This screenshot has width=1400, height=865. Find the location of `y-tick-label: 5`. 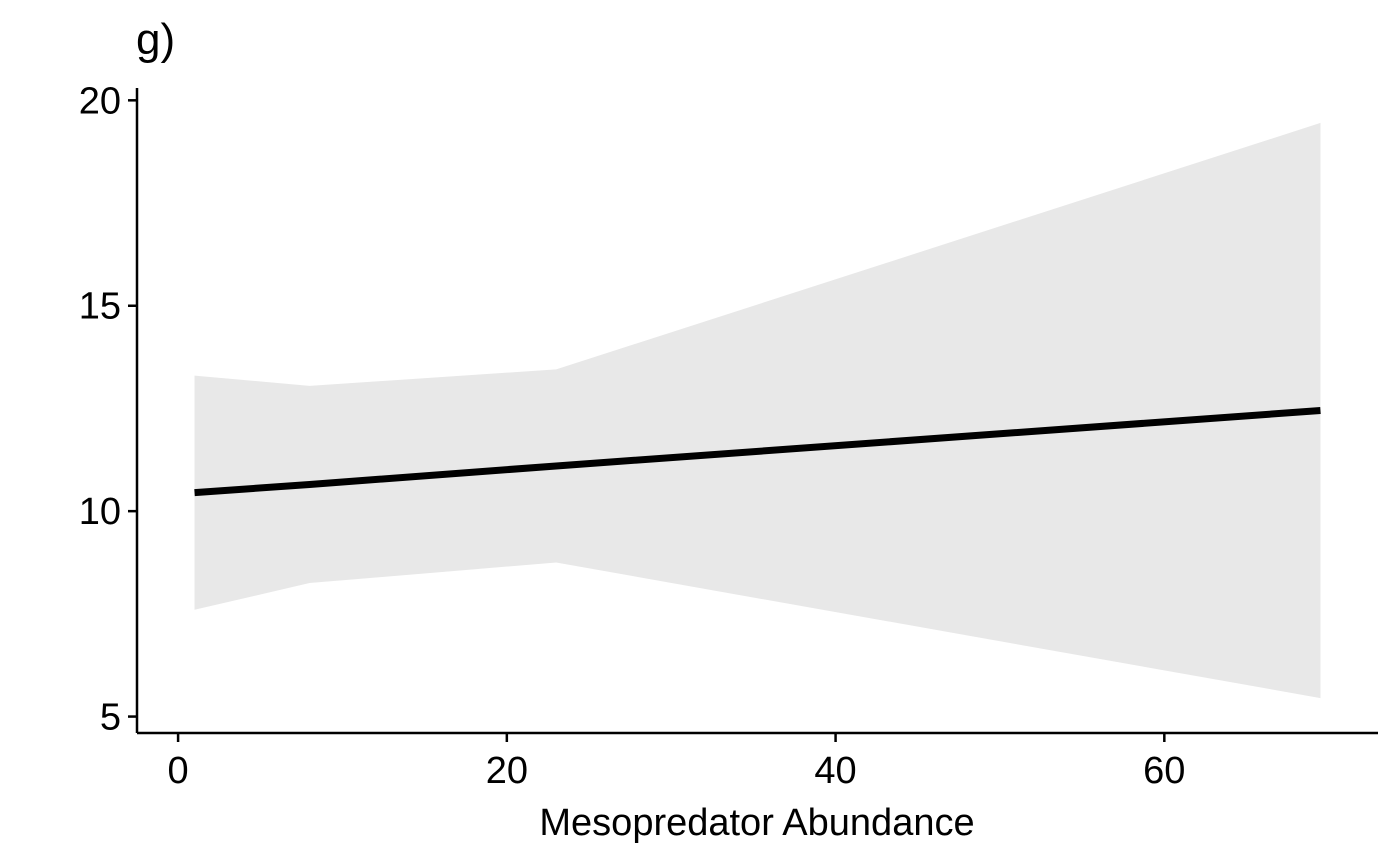

y-tick-label: 5 is located at coordinates (110, 718).